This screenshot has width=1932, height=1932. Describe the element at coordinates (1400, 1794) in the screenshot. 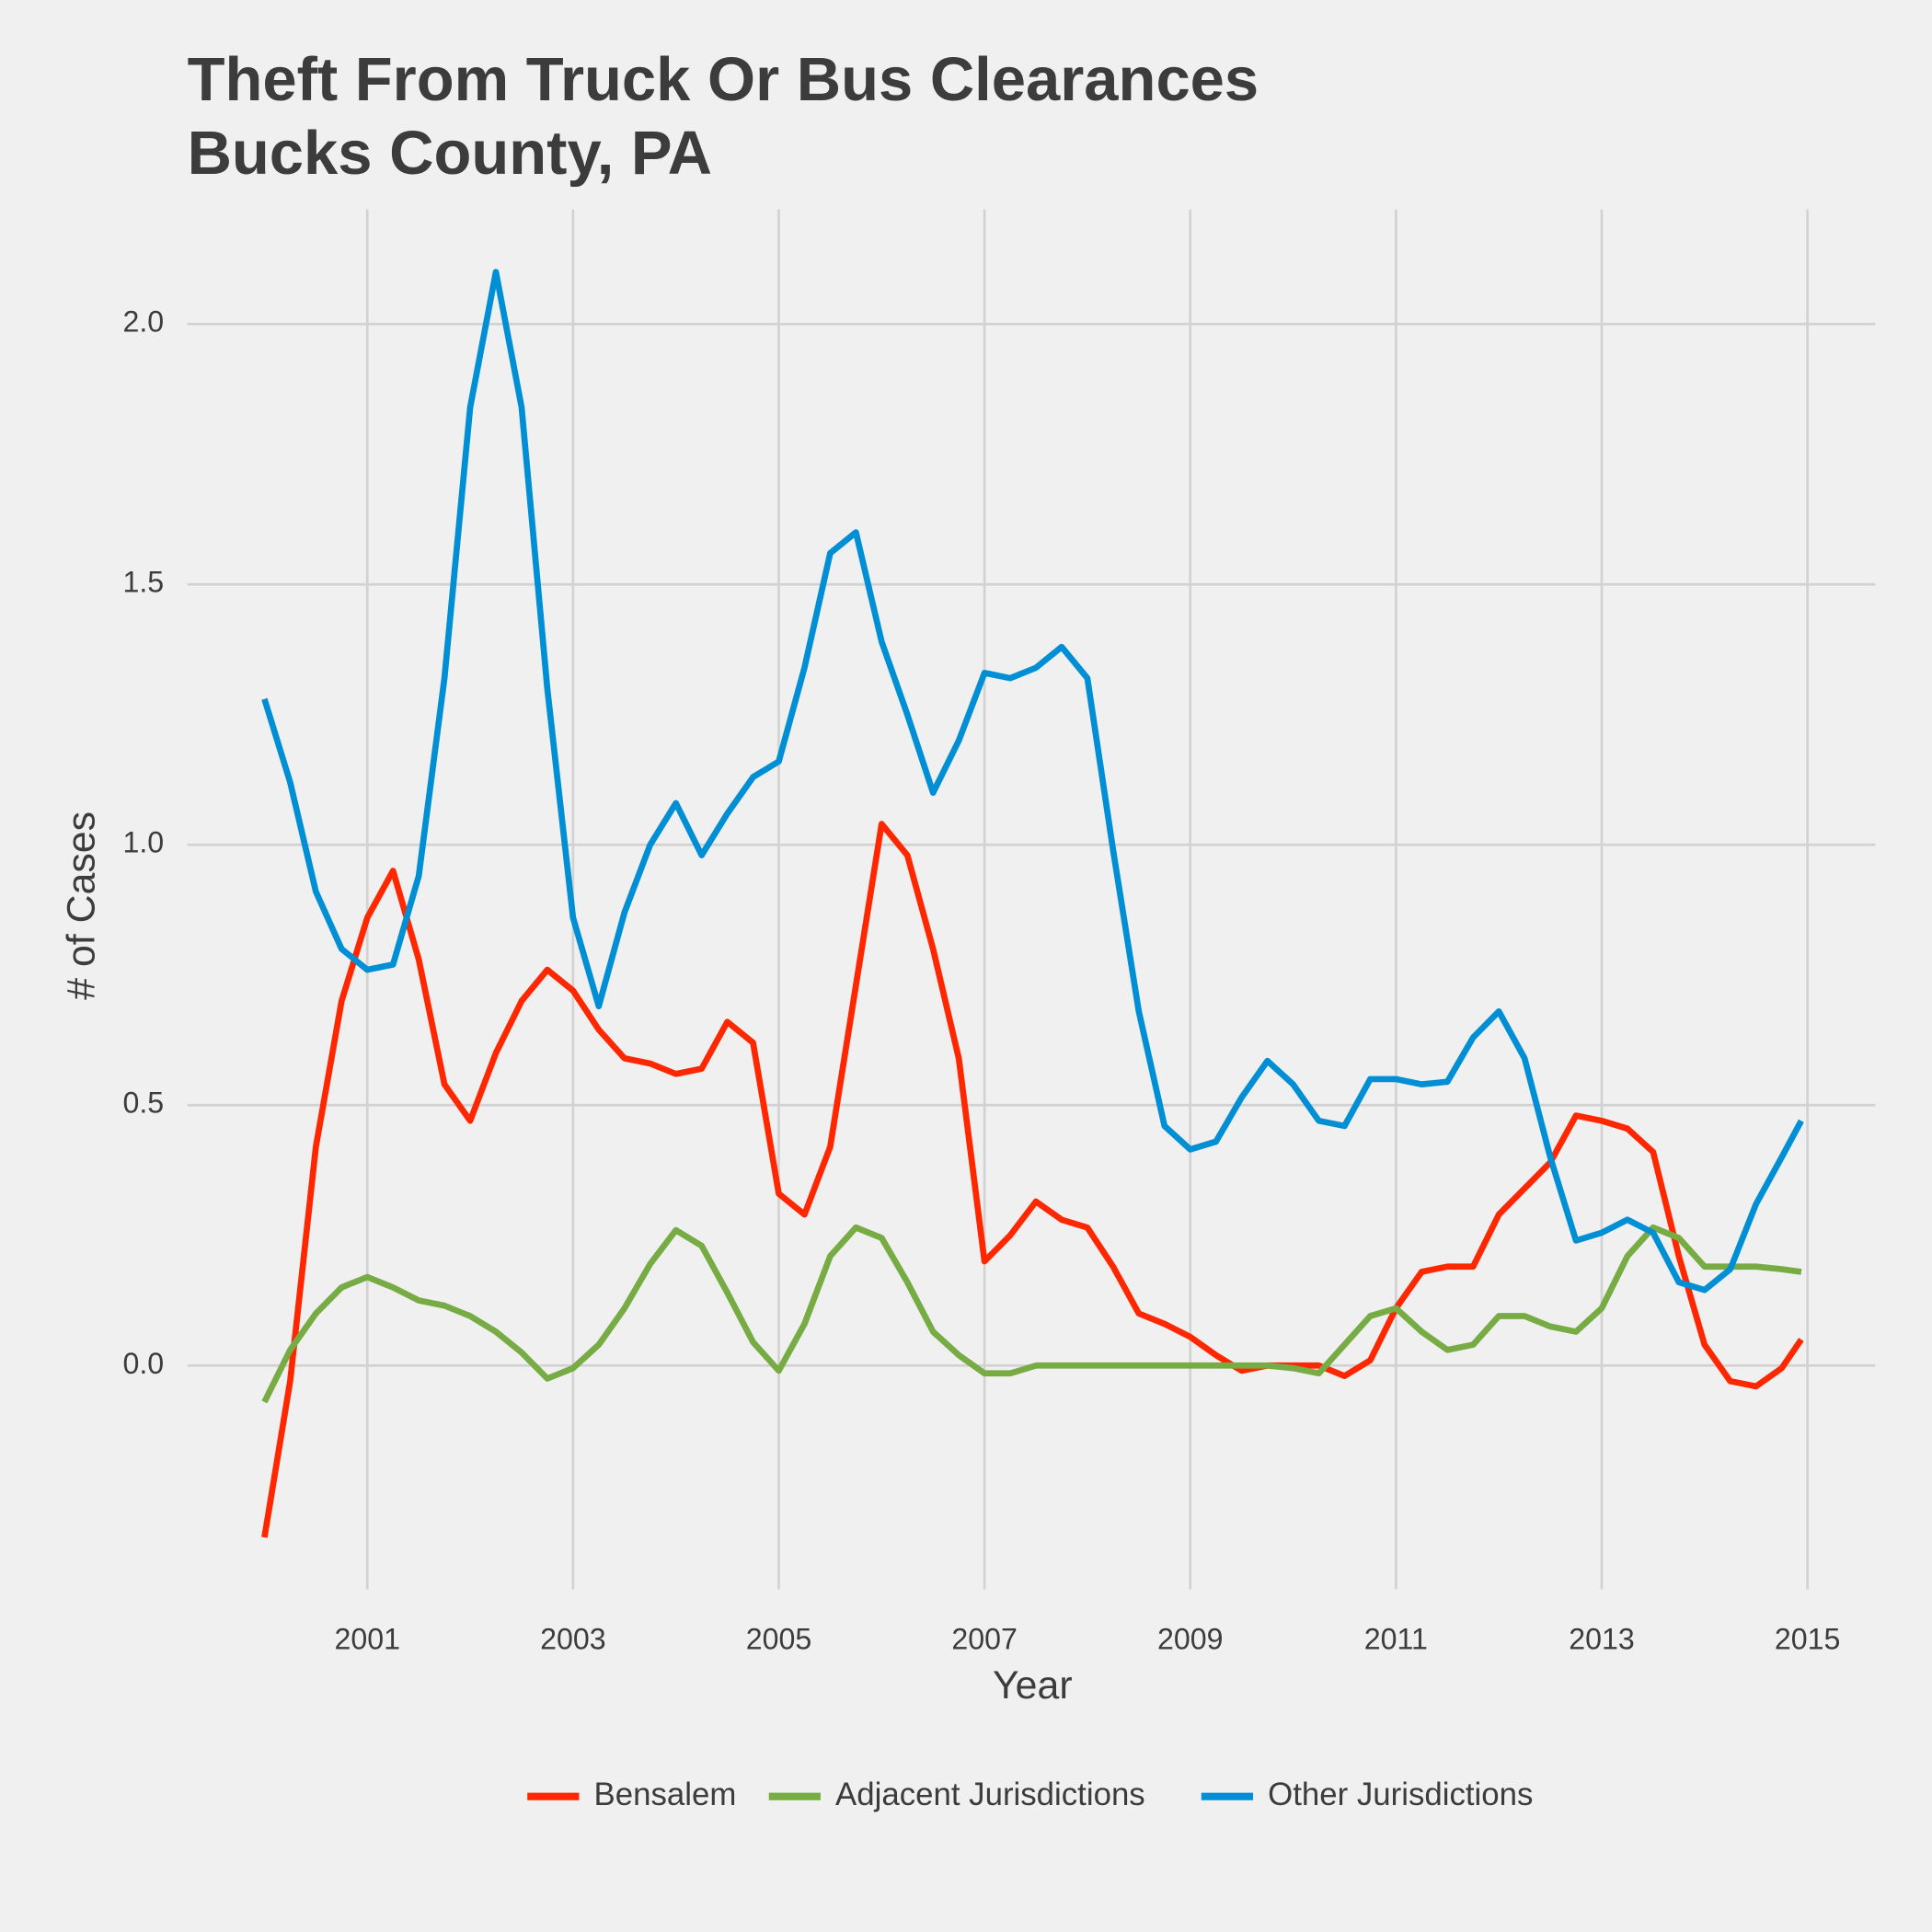

I see `legend-label: Other Jurisdictions` at that location.